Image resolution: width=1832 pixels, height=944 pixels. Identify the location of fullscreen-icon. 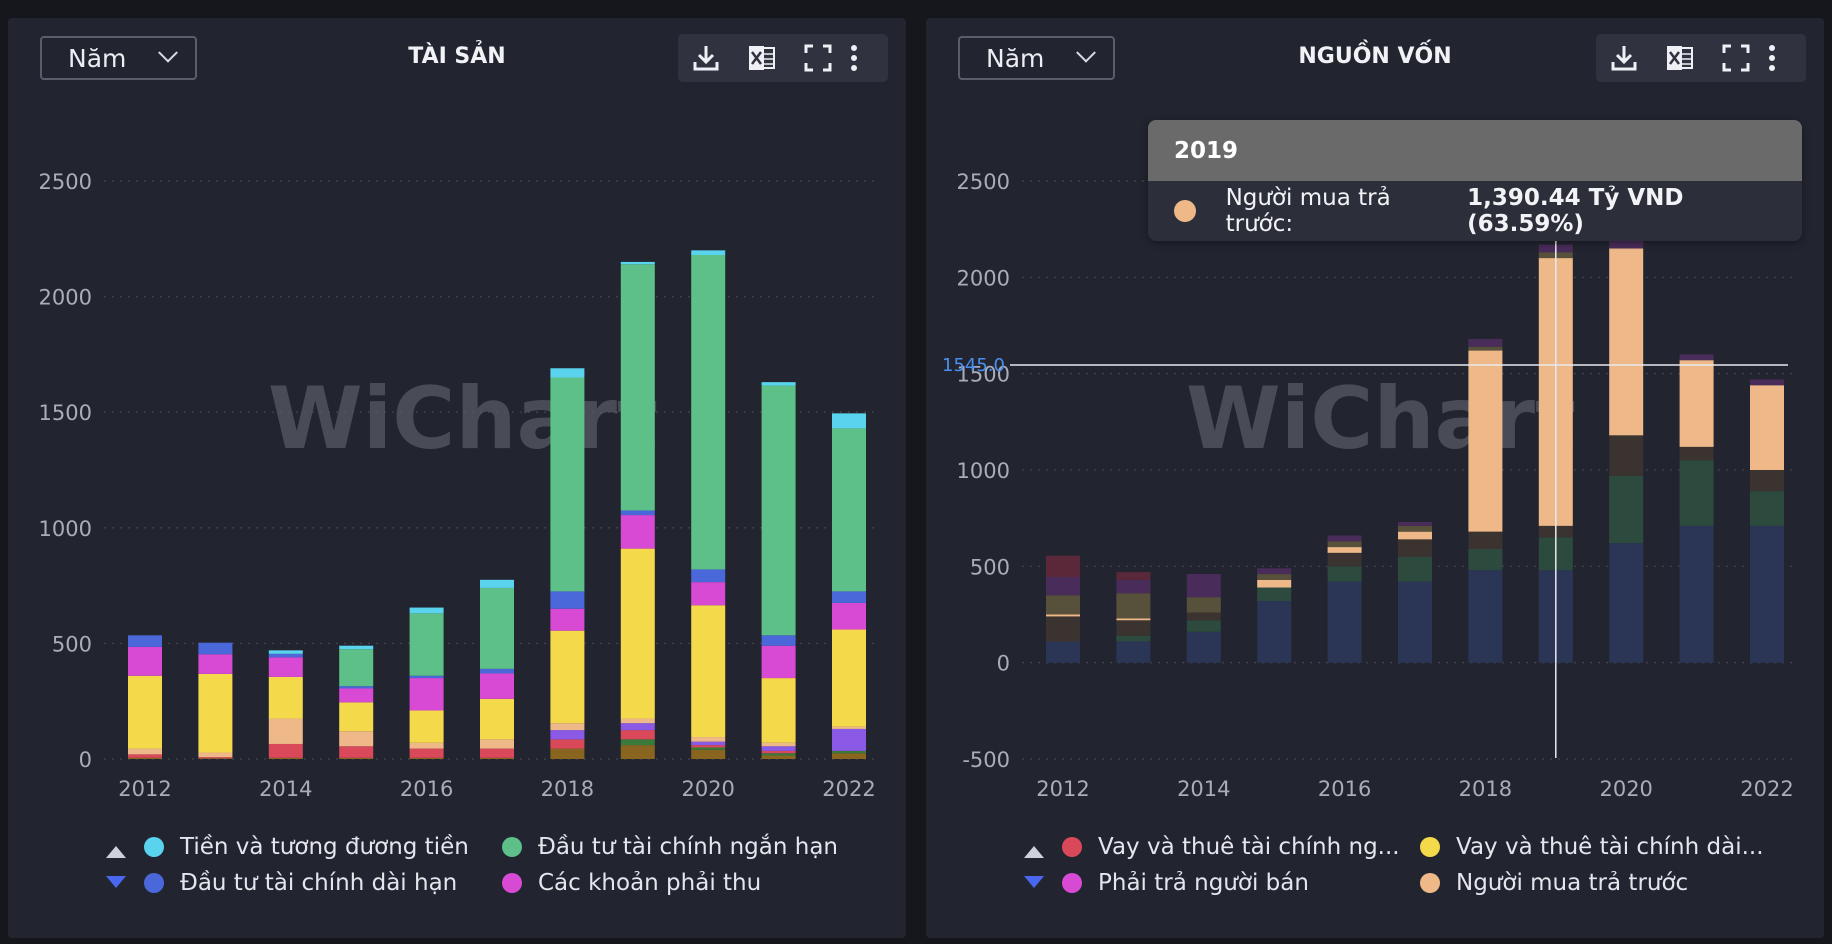
(818, 58).